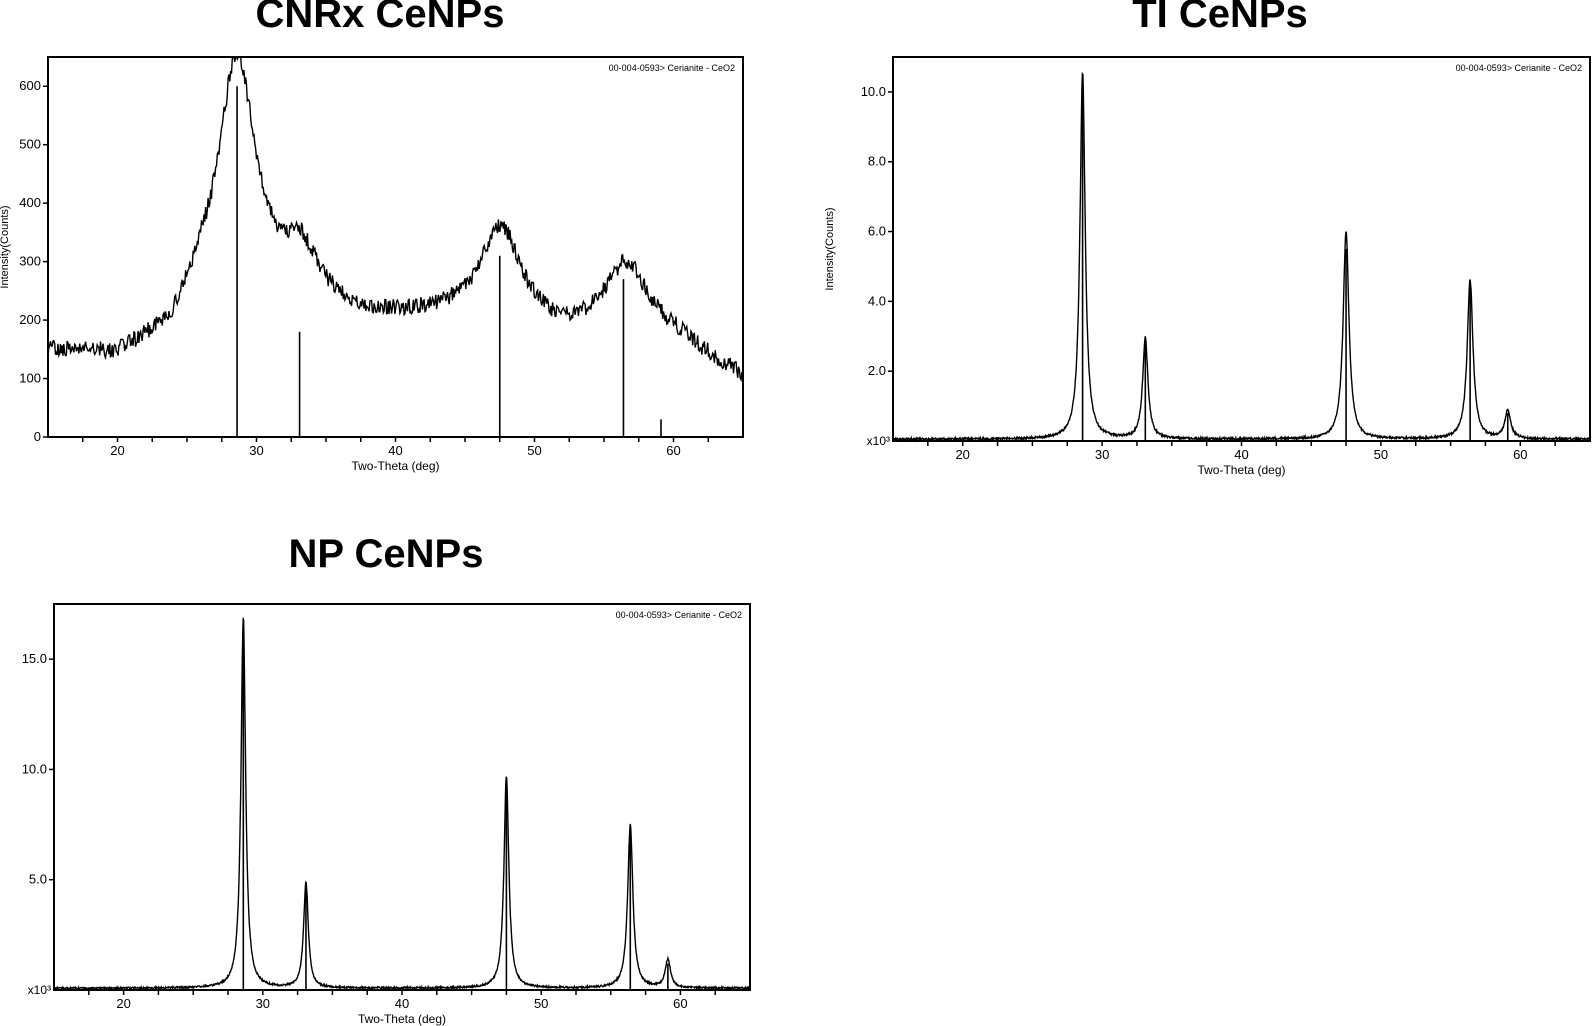 This screenshot has width=1594, height=1026. What do you see at coordinates (877, 161) in the screenshot?
I see `y-tick-label: 8.0` at bounding box center [877, 161].